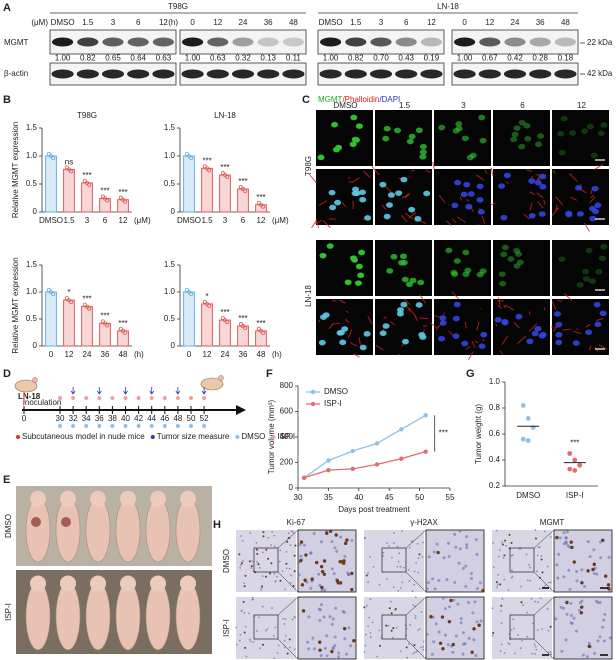 The height and width of the screenshot is (660, 616). What do you see at coordinates (98, 498) in the screenshot?
I see `mouse-head` at bounding box center [98, 498].